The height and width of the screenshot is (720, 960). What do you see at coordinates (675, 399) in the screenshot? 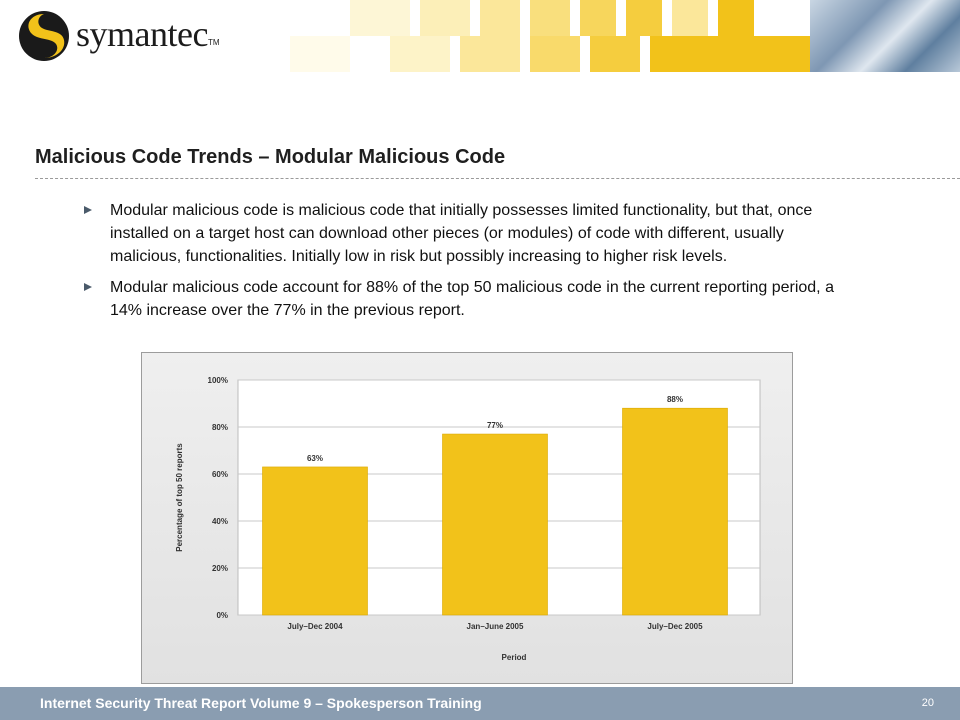
I see `bar-data-label: 88%` at bounding box center [675, 399].